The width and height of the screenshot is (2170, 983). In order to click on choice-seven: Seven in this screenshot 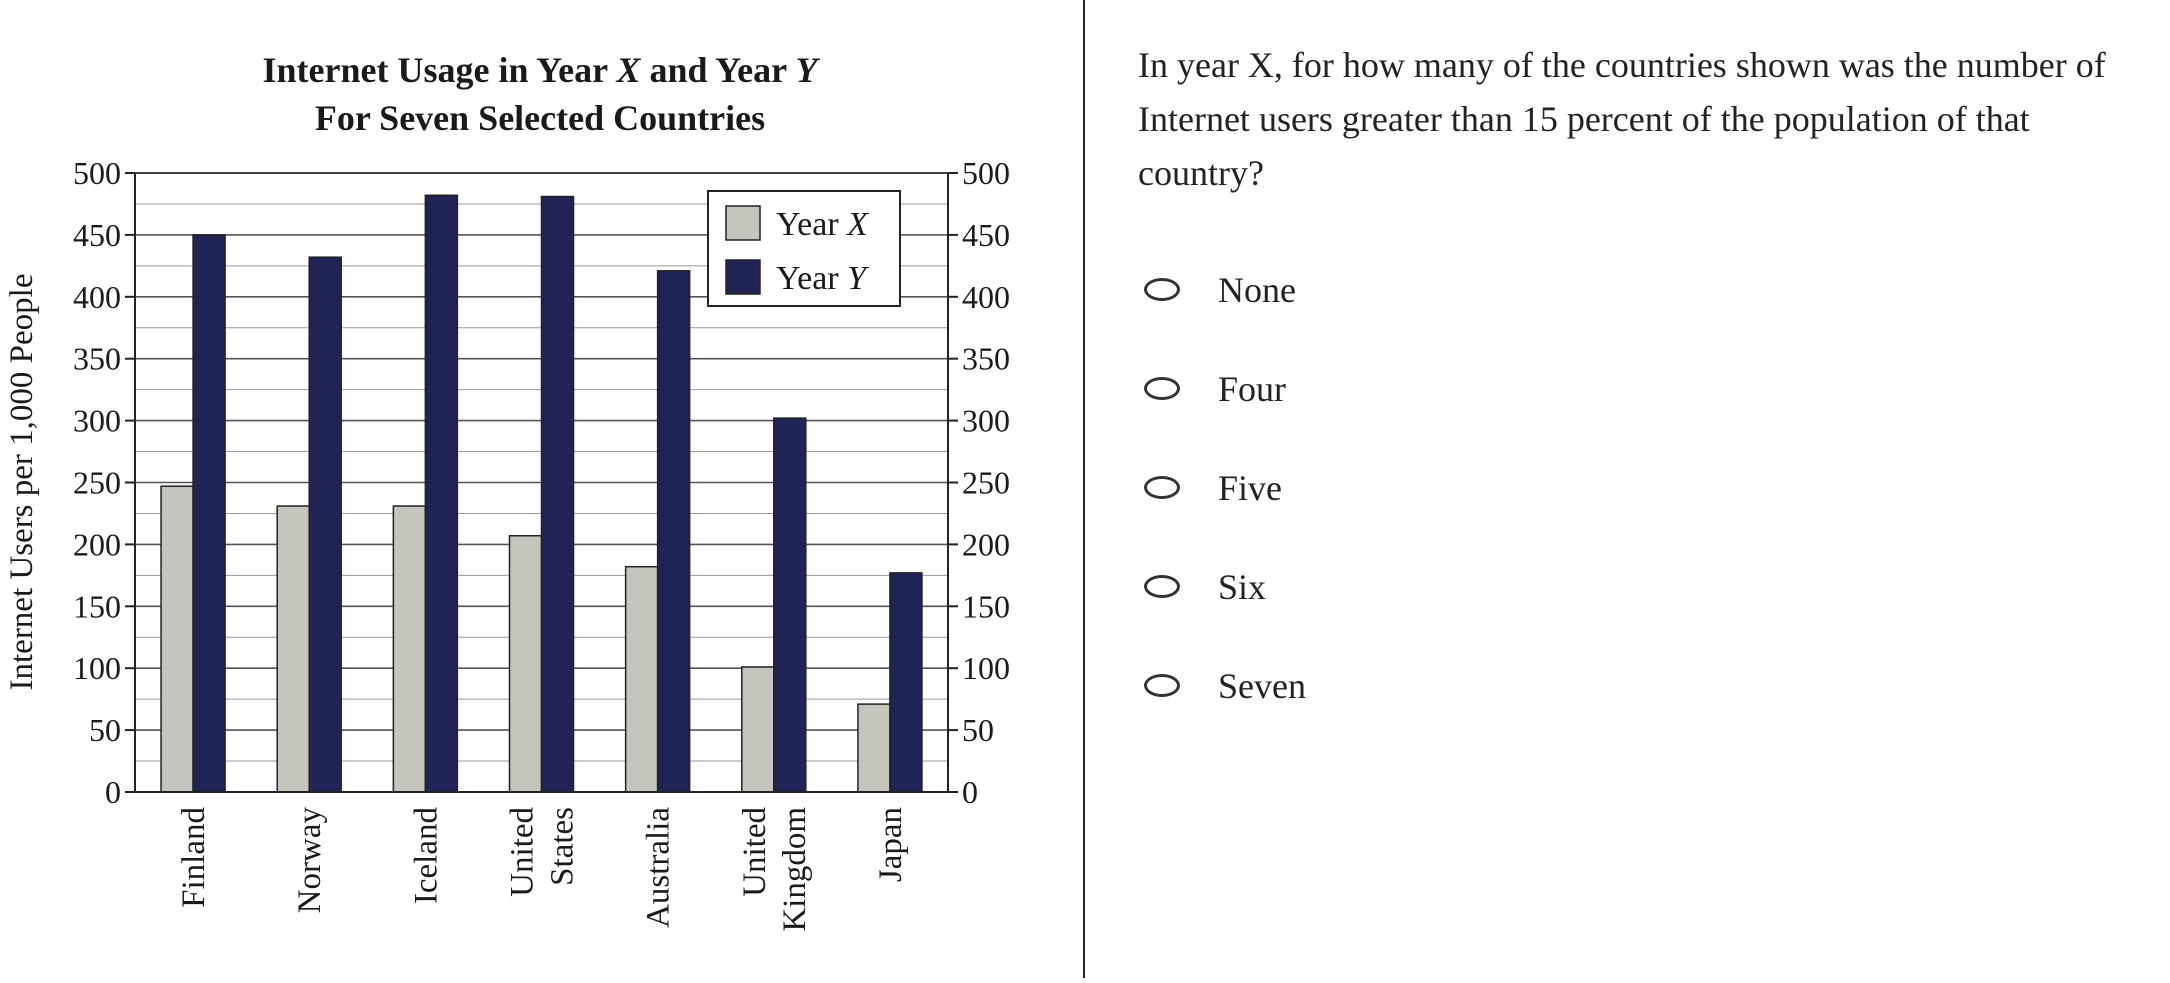, I will do `click(1648, 685)`.